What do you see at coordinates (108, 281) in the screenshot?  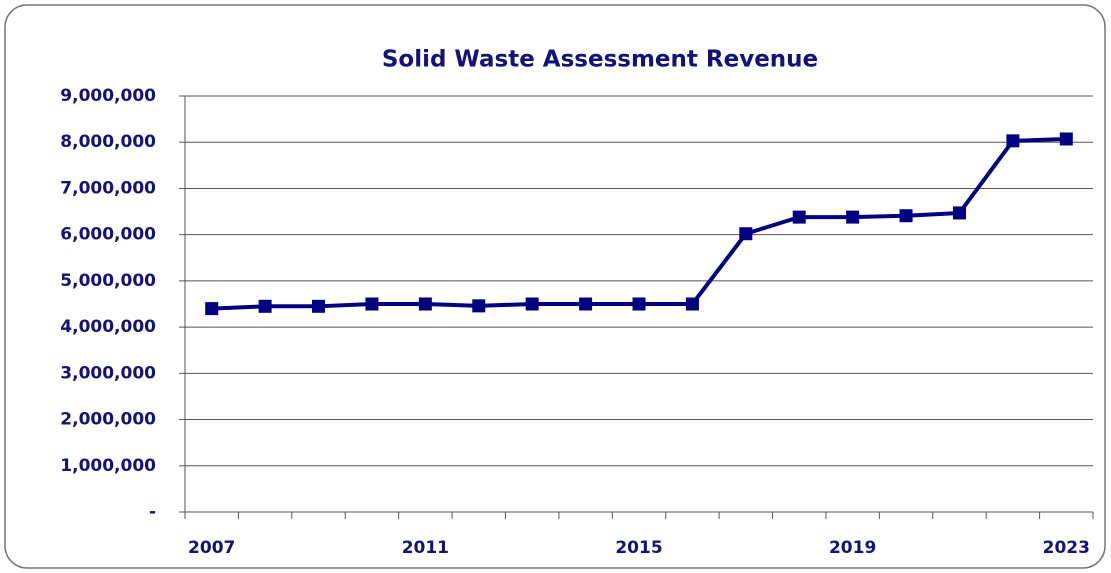 I see `y-tick-label: 5,000,000` at bounding box center [108, 281].